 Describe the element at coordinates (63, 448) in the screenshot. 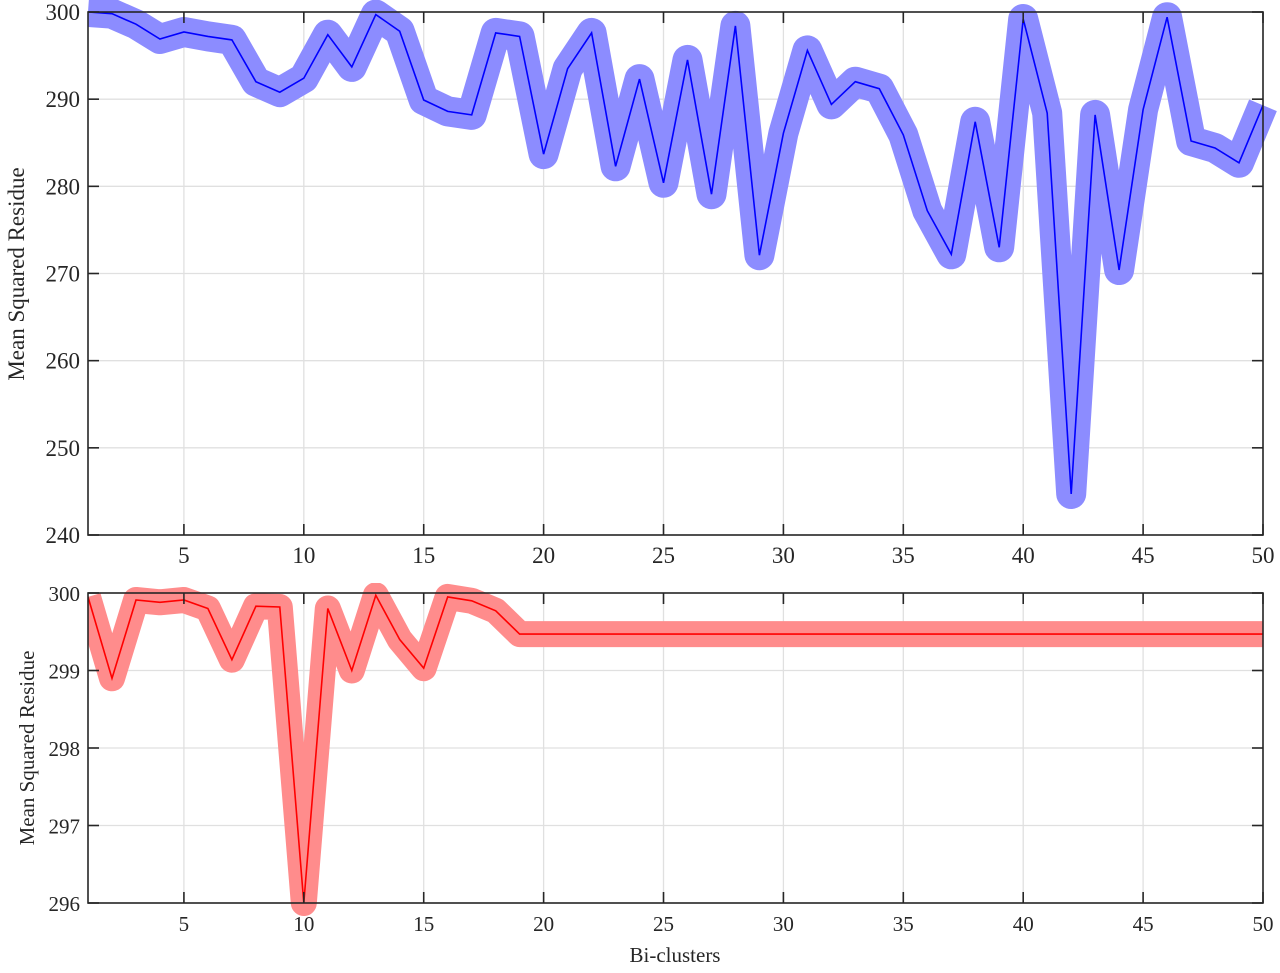

I see `y-tick-label: 250` at that location.